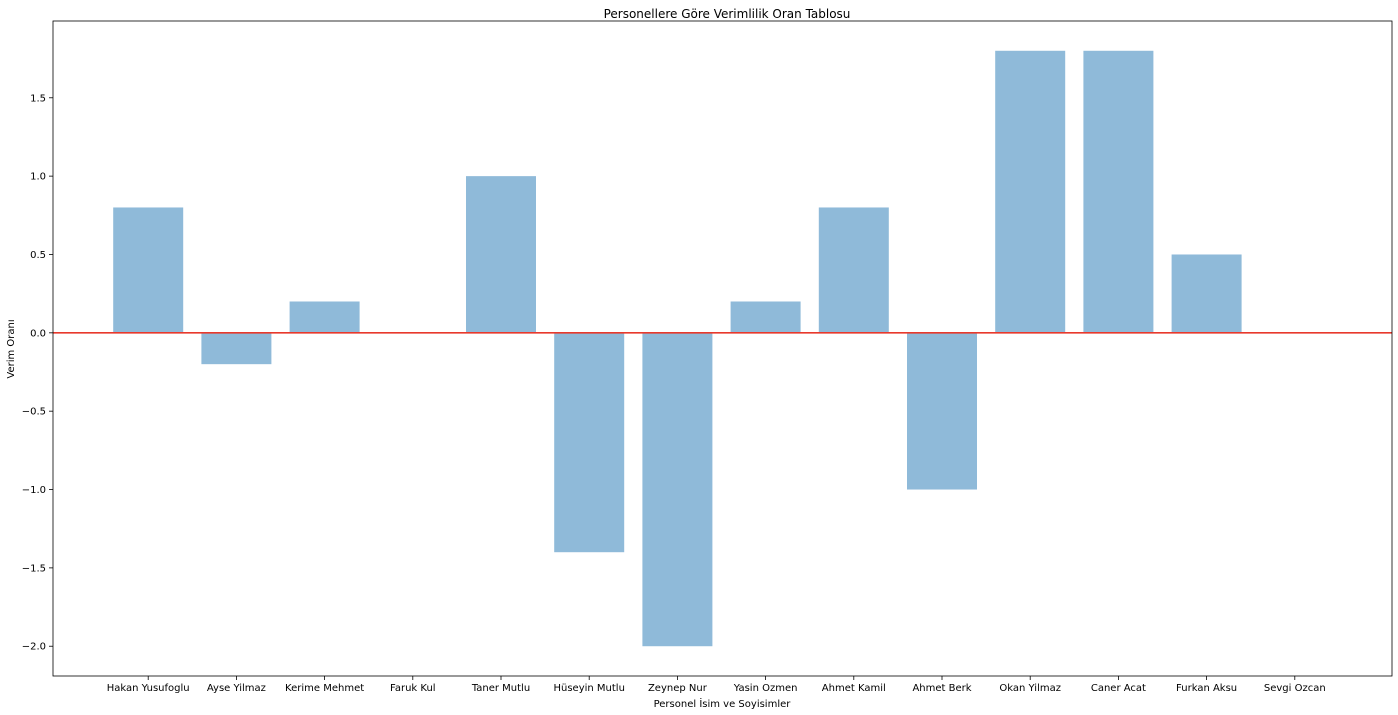 This screenshot has width=1398, height=715. Describe the element at coordinates (941, 688) in the screenshot. I see `x-tick-label: Ahmet Berk` at that location.